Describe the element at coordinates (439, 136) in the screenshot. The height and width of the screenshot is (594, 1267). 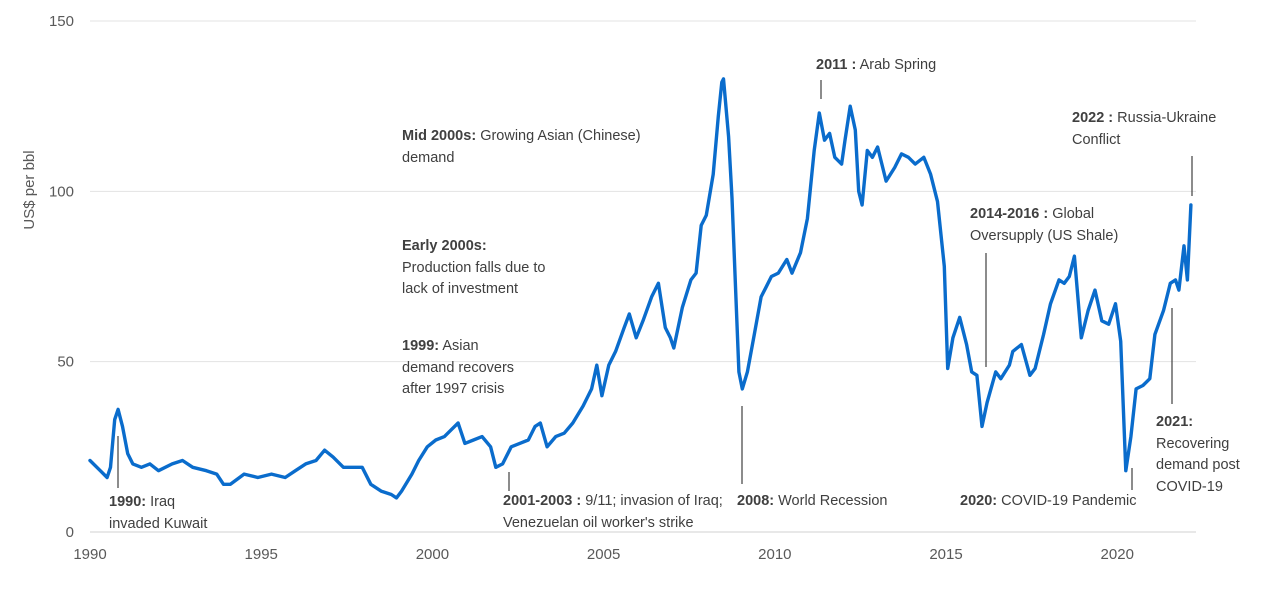
I see `annotation-mid-2000s-bold: Mid 2000s:` at that location.